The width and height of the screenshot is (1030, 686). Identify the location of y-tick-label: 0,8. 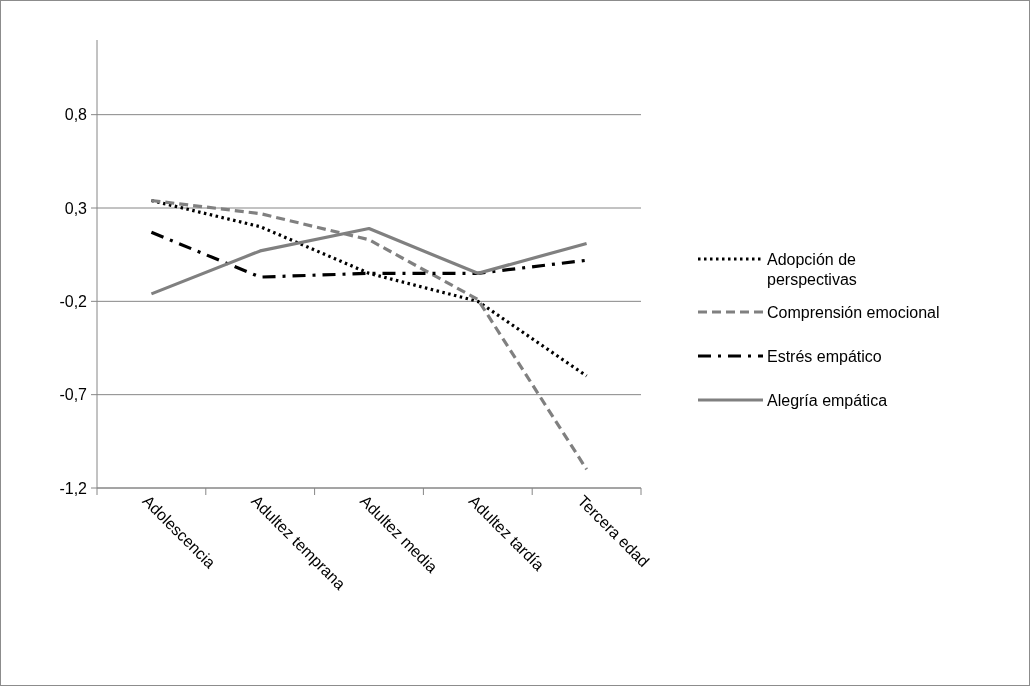
(76, 115).